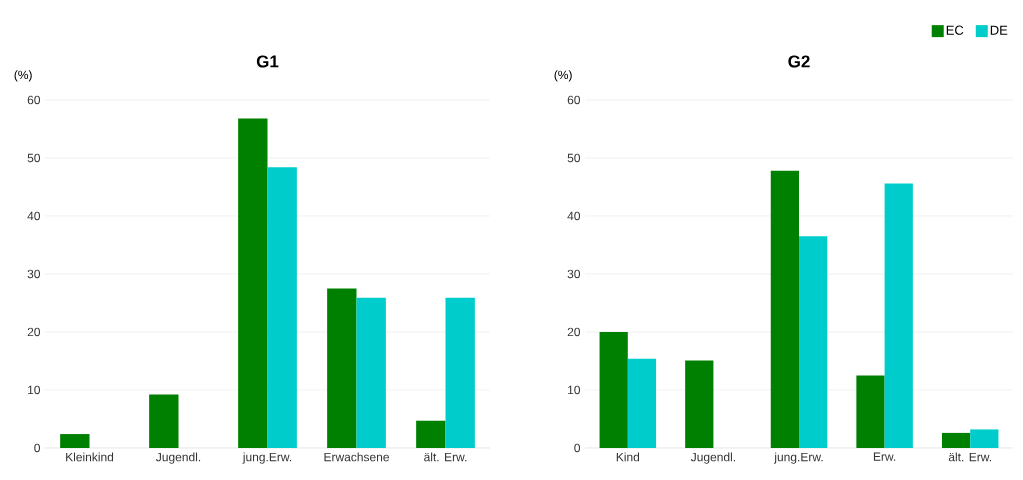 This screenshot has height=480, width=1023. What do you see at coordinates (884, 456) in the screenshot?
I see `x-tick-label: Erw.` at bounding box center [884, 456].